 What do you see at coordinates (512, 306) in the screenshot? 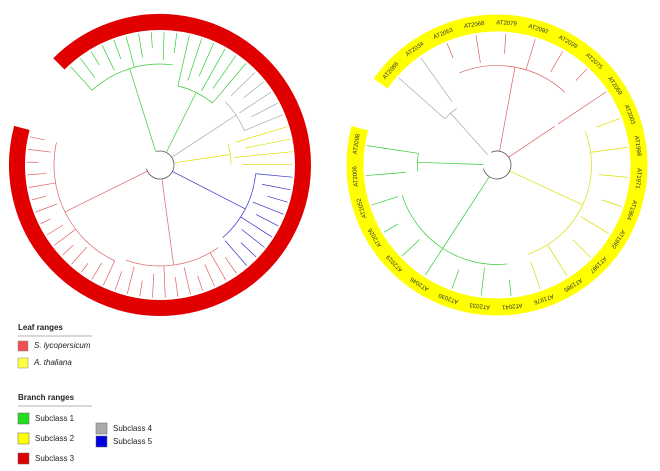
I see `leaf-label: AT2041` at bounding box center [512, 306].